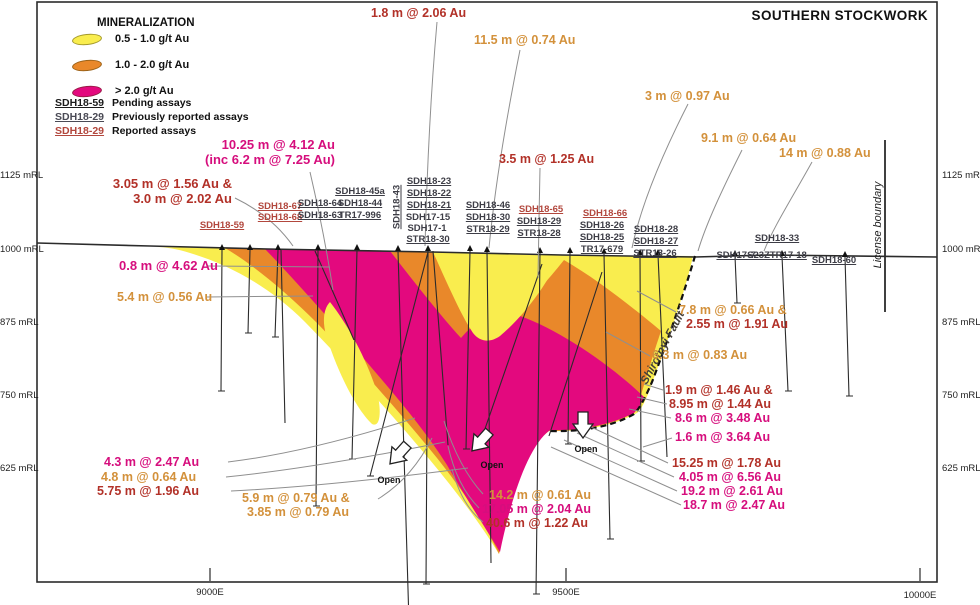  Describe the element at coordinates (172, 183) in the screenshot. I see `assay-line: 3.05 m @ 1.56 Au &` at that location.